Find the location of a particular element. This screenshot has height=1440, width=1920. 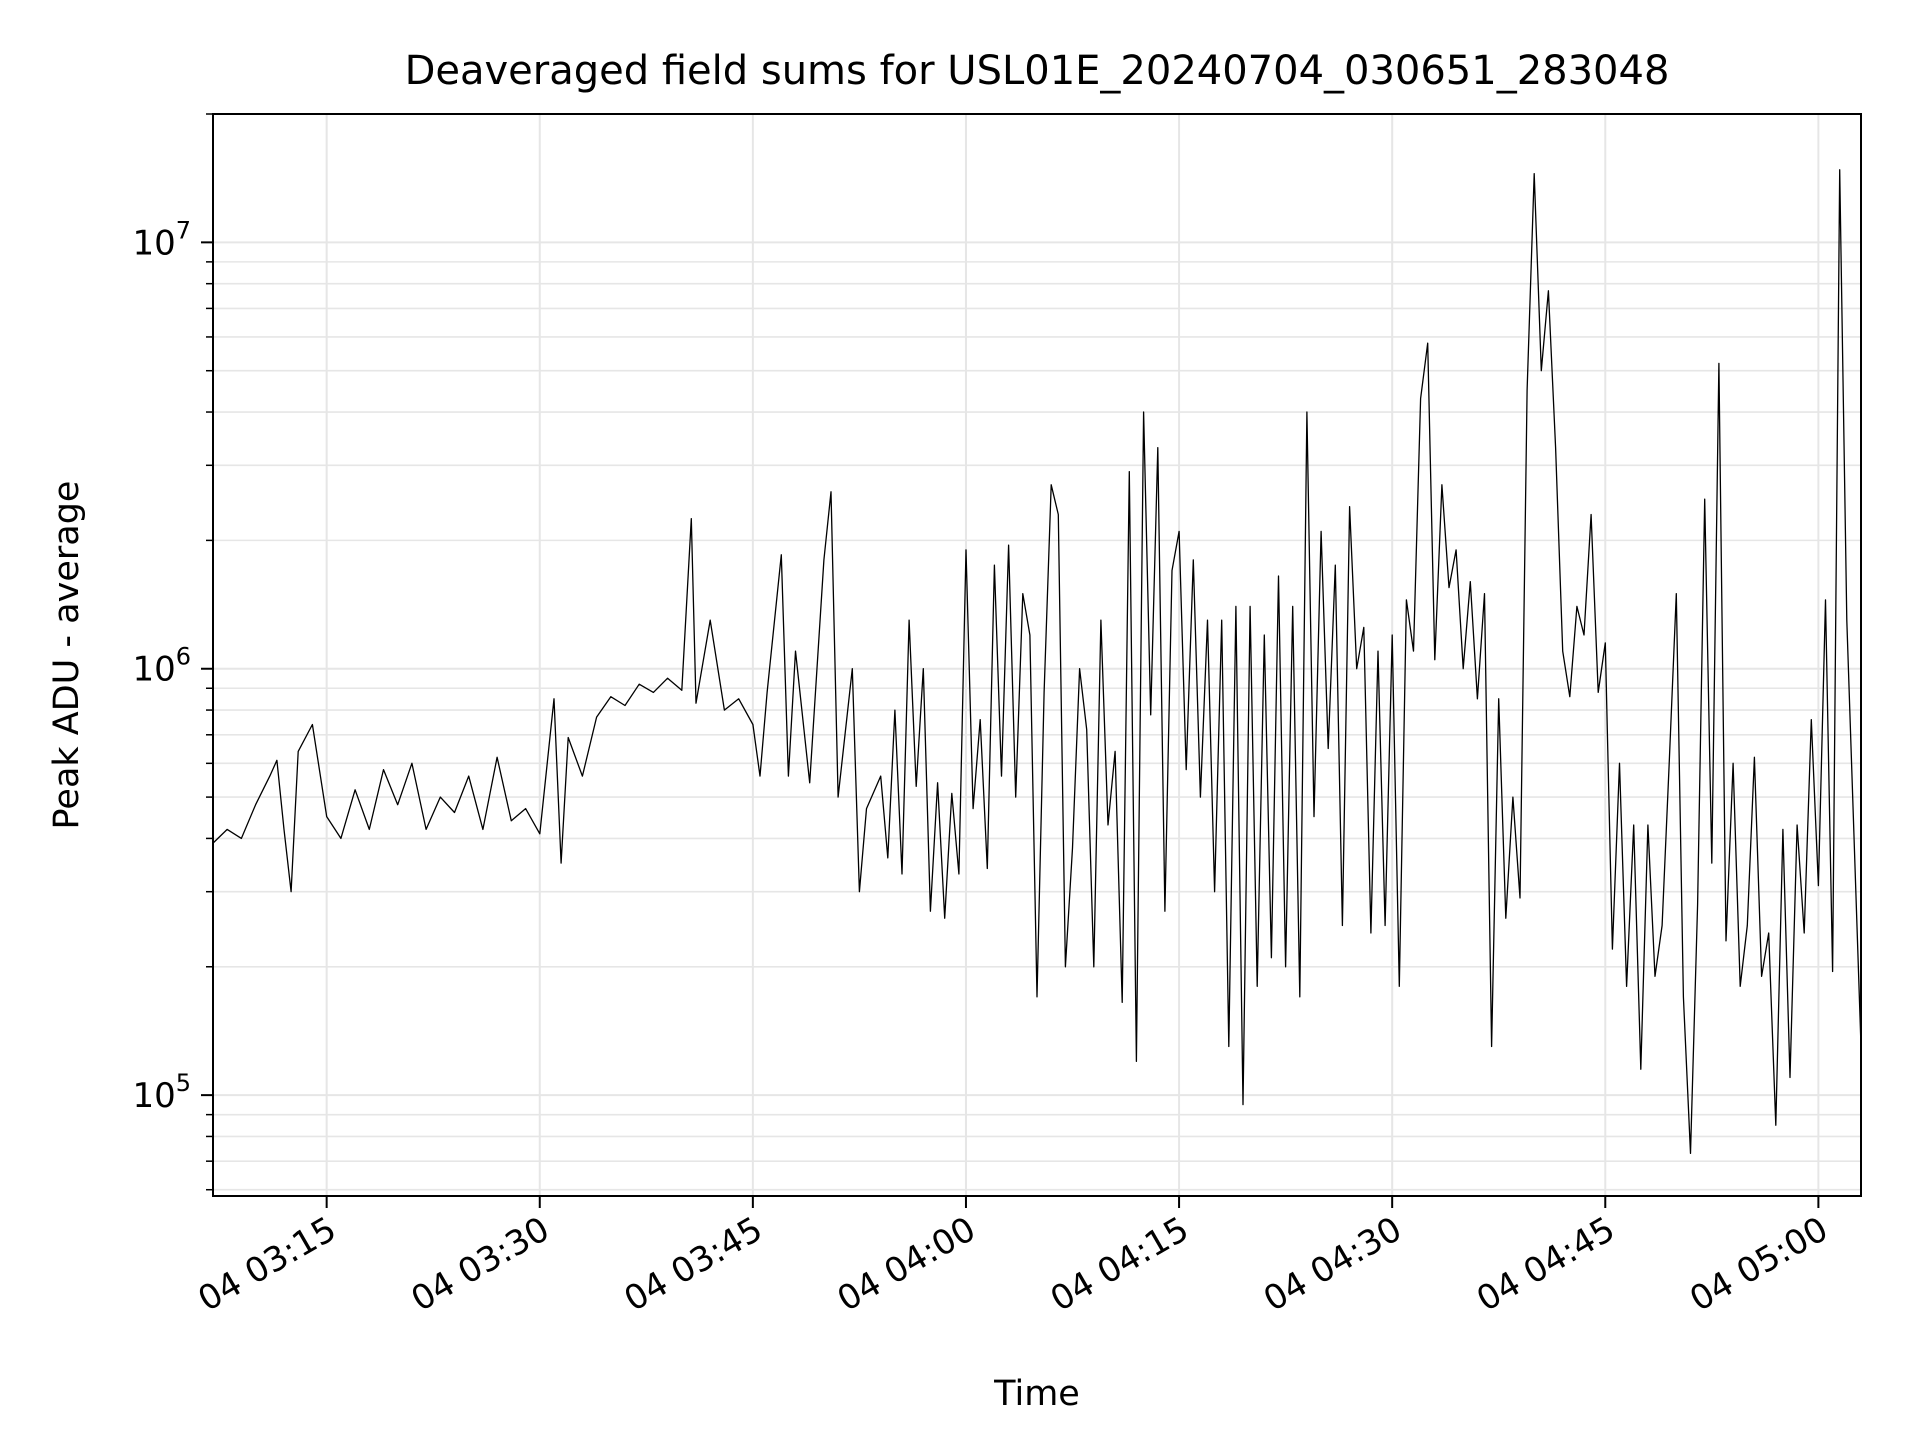

x-tick-label: 04 04:00 is located at coordinates (907, 1264).